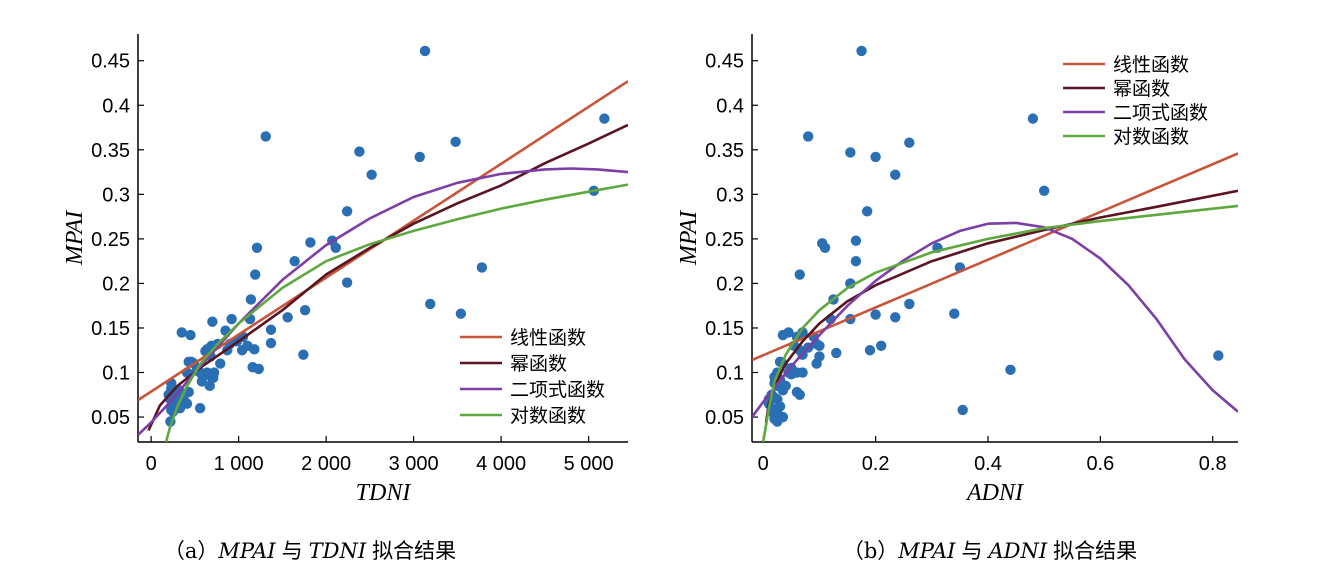 This screenshot has height=569, width=1328. What do you see at coordinates (1016, 551) in the screenshot?
I see `caption-b-xname: ADNI` at bounding box center [1016, 551].